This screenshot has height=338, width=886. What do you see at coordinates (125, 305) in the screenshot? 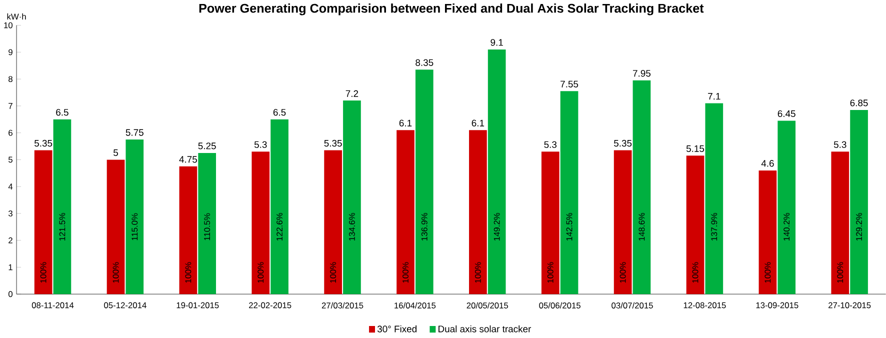
I see `x-tick-label: 05-12-2014` at bounding box center [125, 305].